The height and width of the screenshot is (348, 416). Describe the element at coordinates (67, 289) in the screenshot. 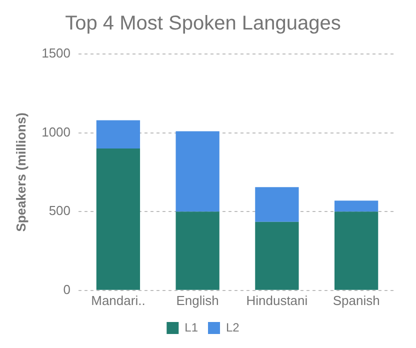

I see `y-tick-label: 0` at that location.